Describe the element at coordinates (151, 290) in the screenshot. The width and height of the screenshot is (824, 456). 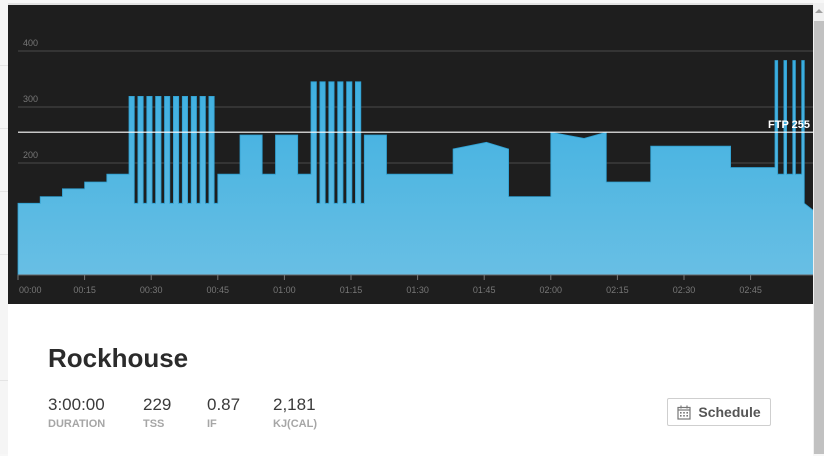
I see `x-tick-label: 00:30` at that location.